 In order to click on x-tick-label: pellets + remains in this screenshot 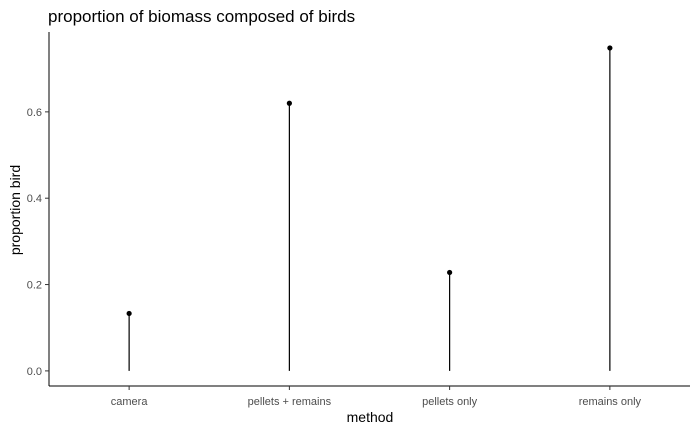, I will do `click(290, 402)`.